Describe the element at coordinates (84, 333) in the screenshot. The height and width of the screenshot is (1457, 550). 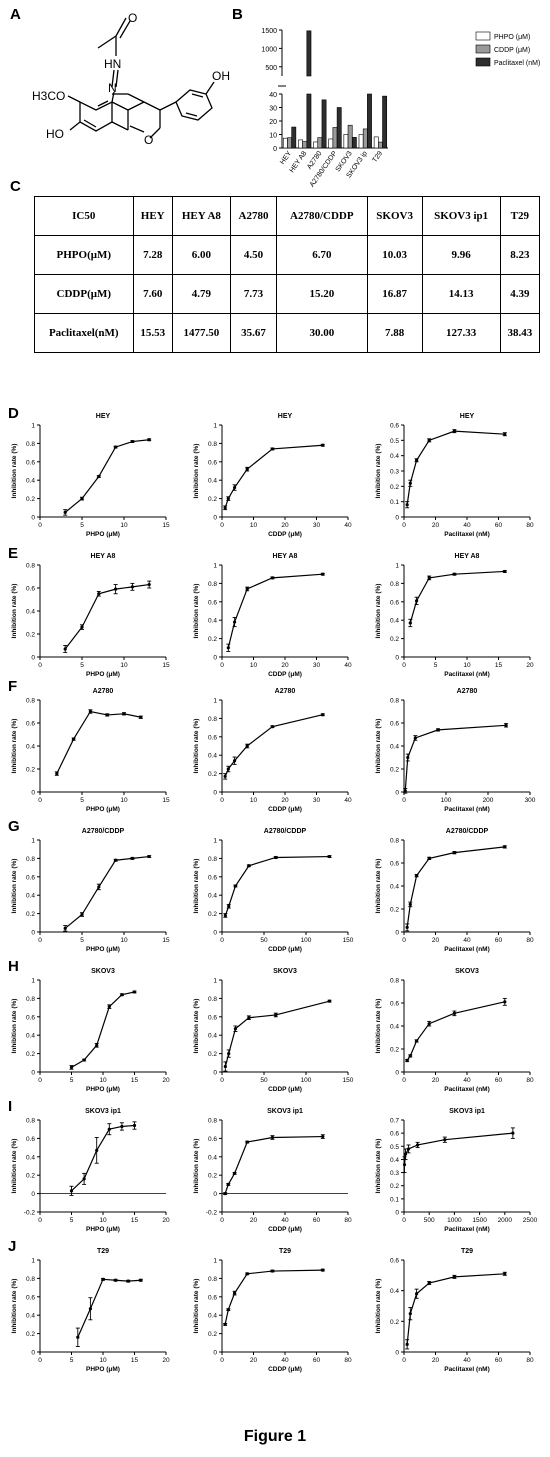
I see `table-cell: Paclitaxel(nM)` at that location.